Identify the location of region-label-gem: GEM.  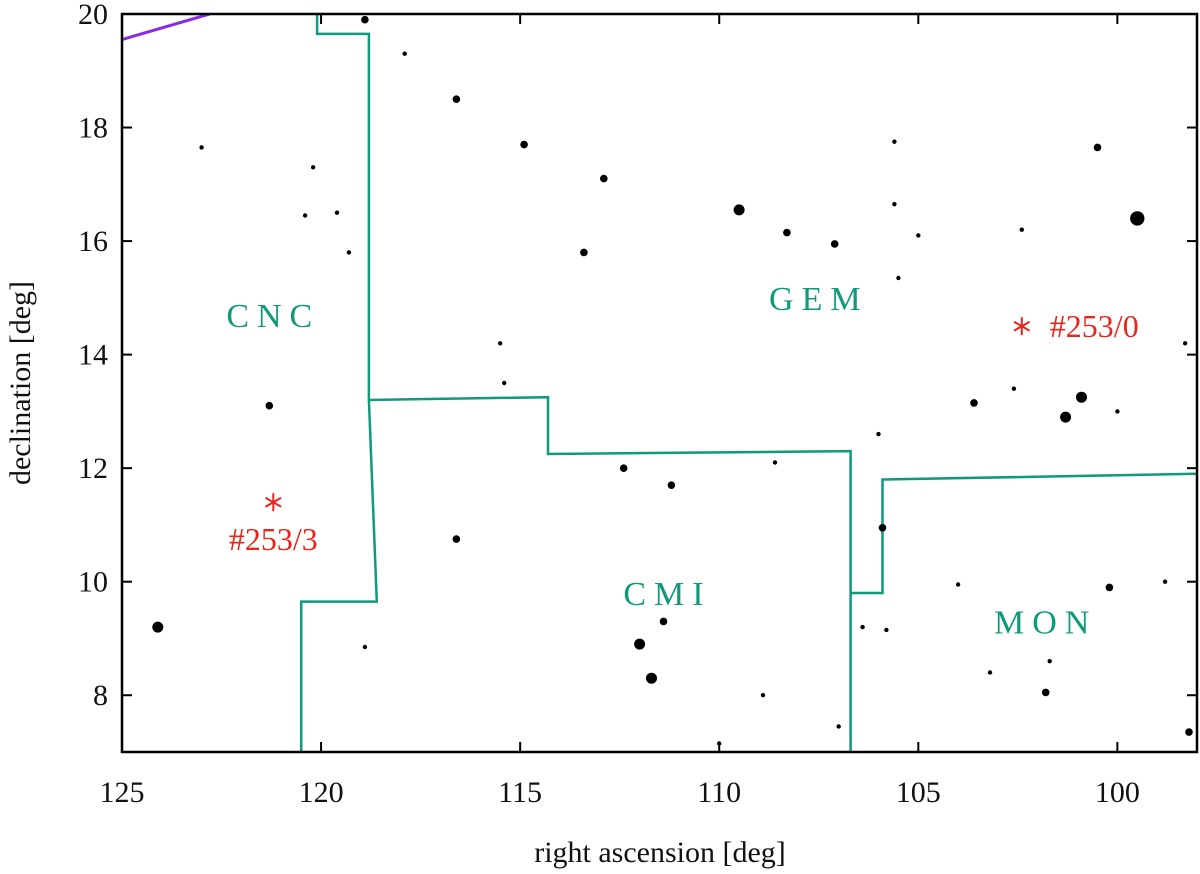
(819, 299).